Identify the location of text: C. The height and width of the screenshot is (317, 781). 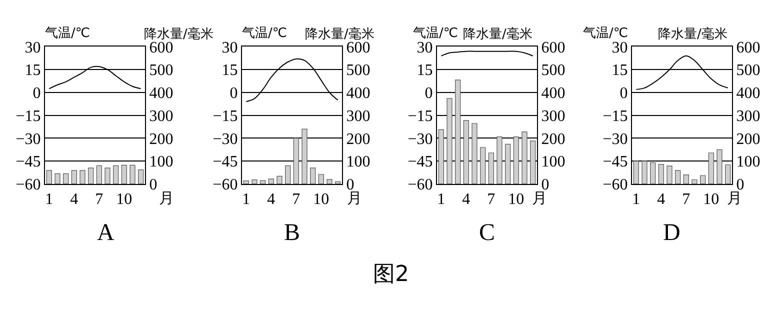
(487, 233).